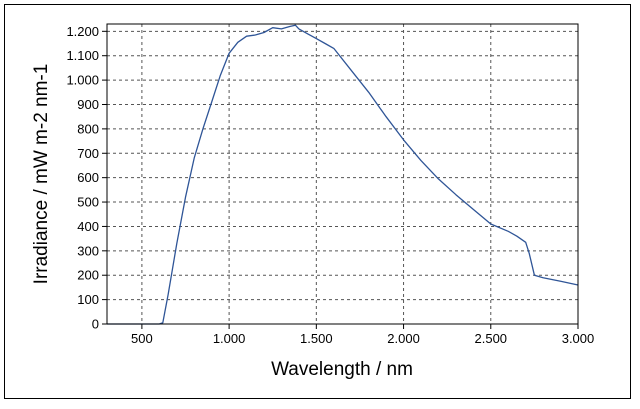 The image size is (640, 409). What do you see at coordinates (88, 177) in the screenshot?
I see `y-tick-label: 600` at bounding box center [88, 177].